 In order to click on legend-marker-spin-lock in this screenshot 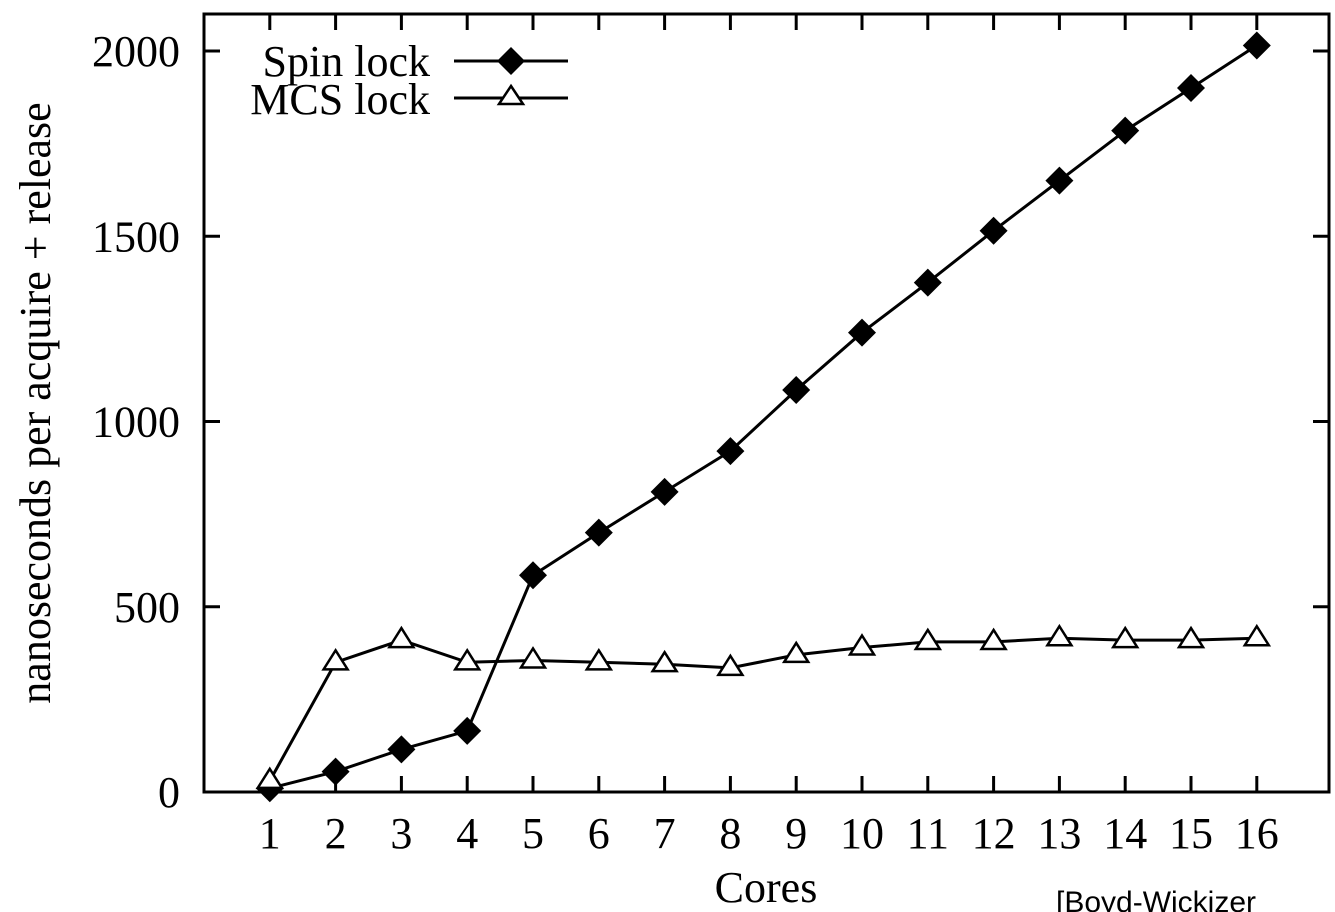, I will do `click(511, 61)`.